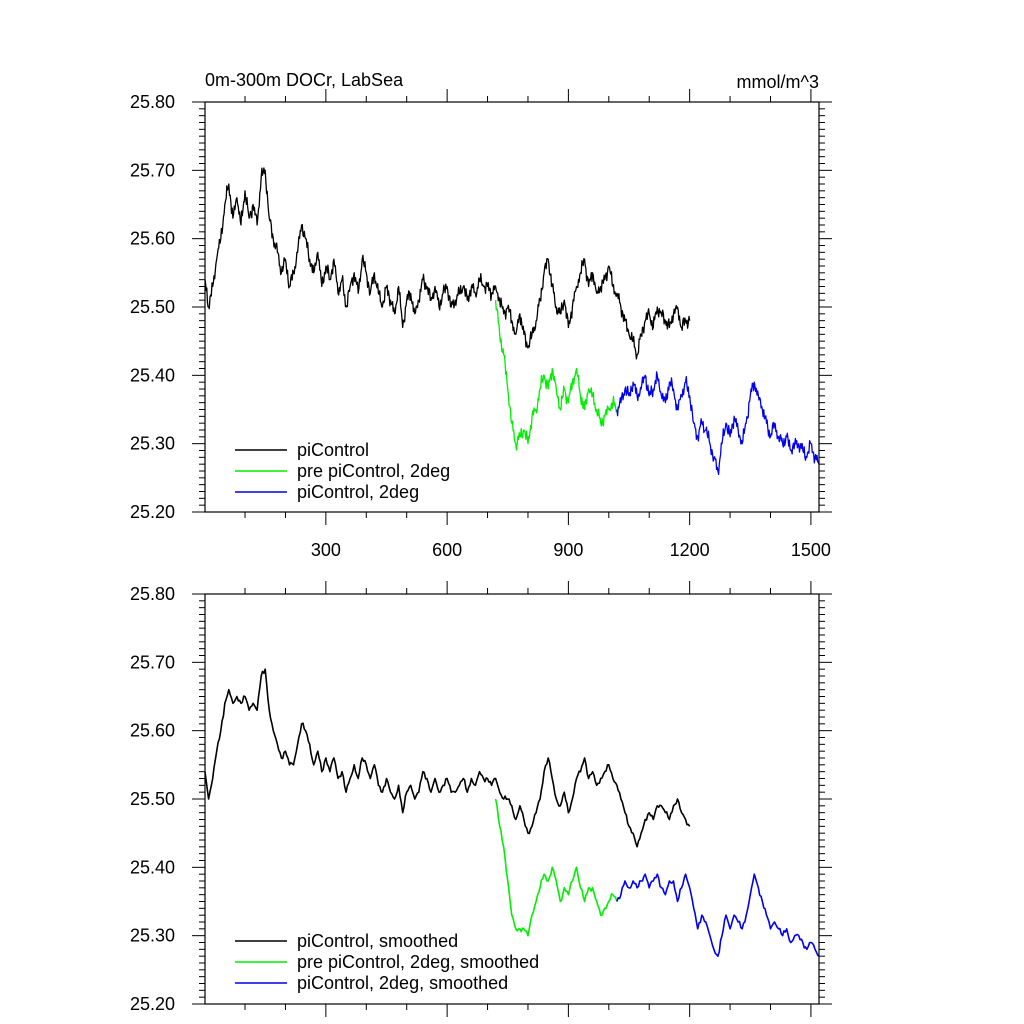 This screenshot has width=1024, height=1024. Describe the element at coordinates (152, 867) in the screenshot. I see `bottom-panel-y-tick-label: 25.40` at that location.